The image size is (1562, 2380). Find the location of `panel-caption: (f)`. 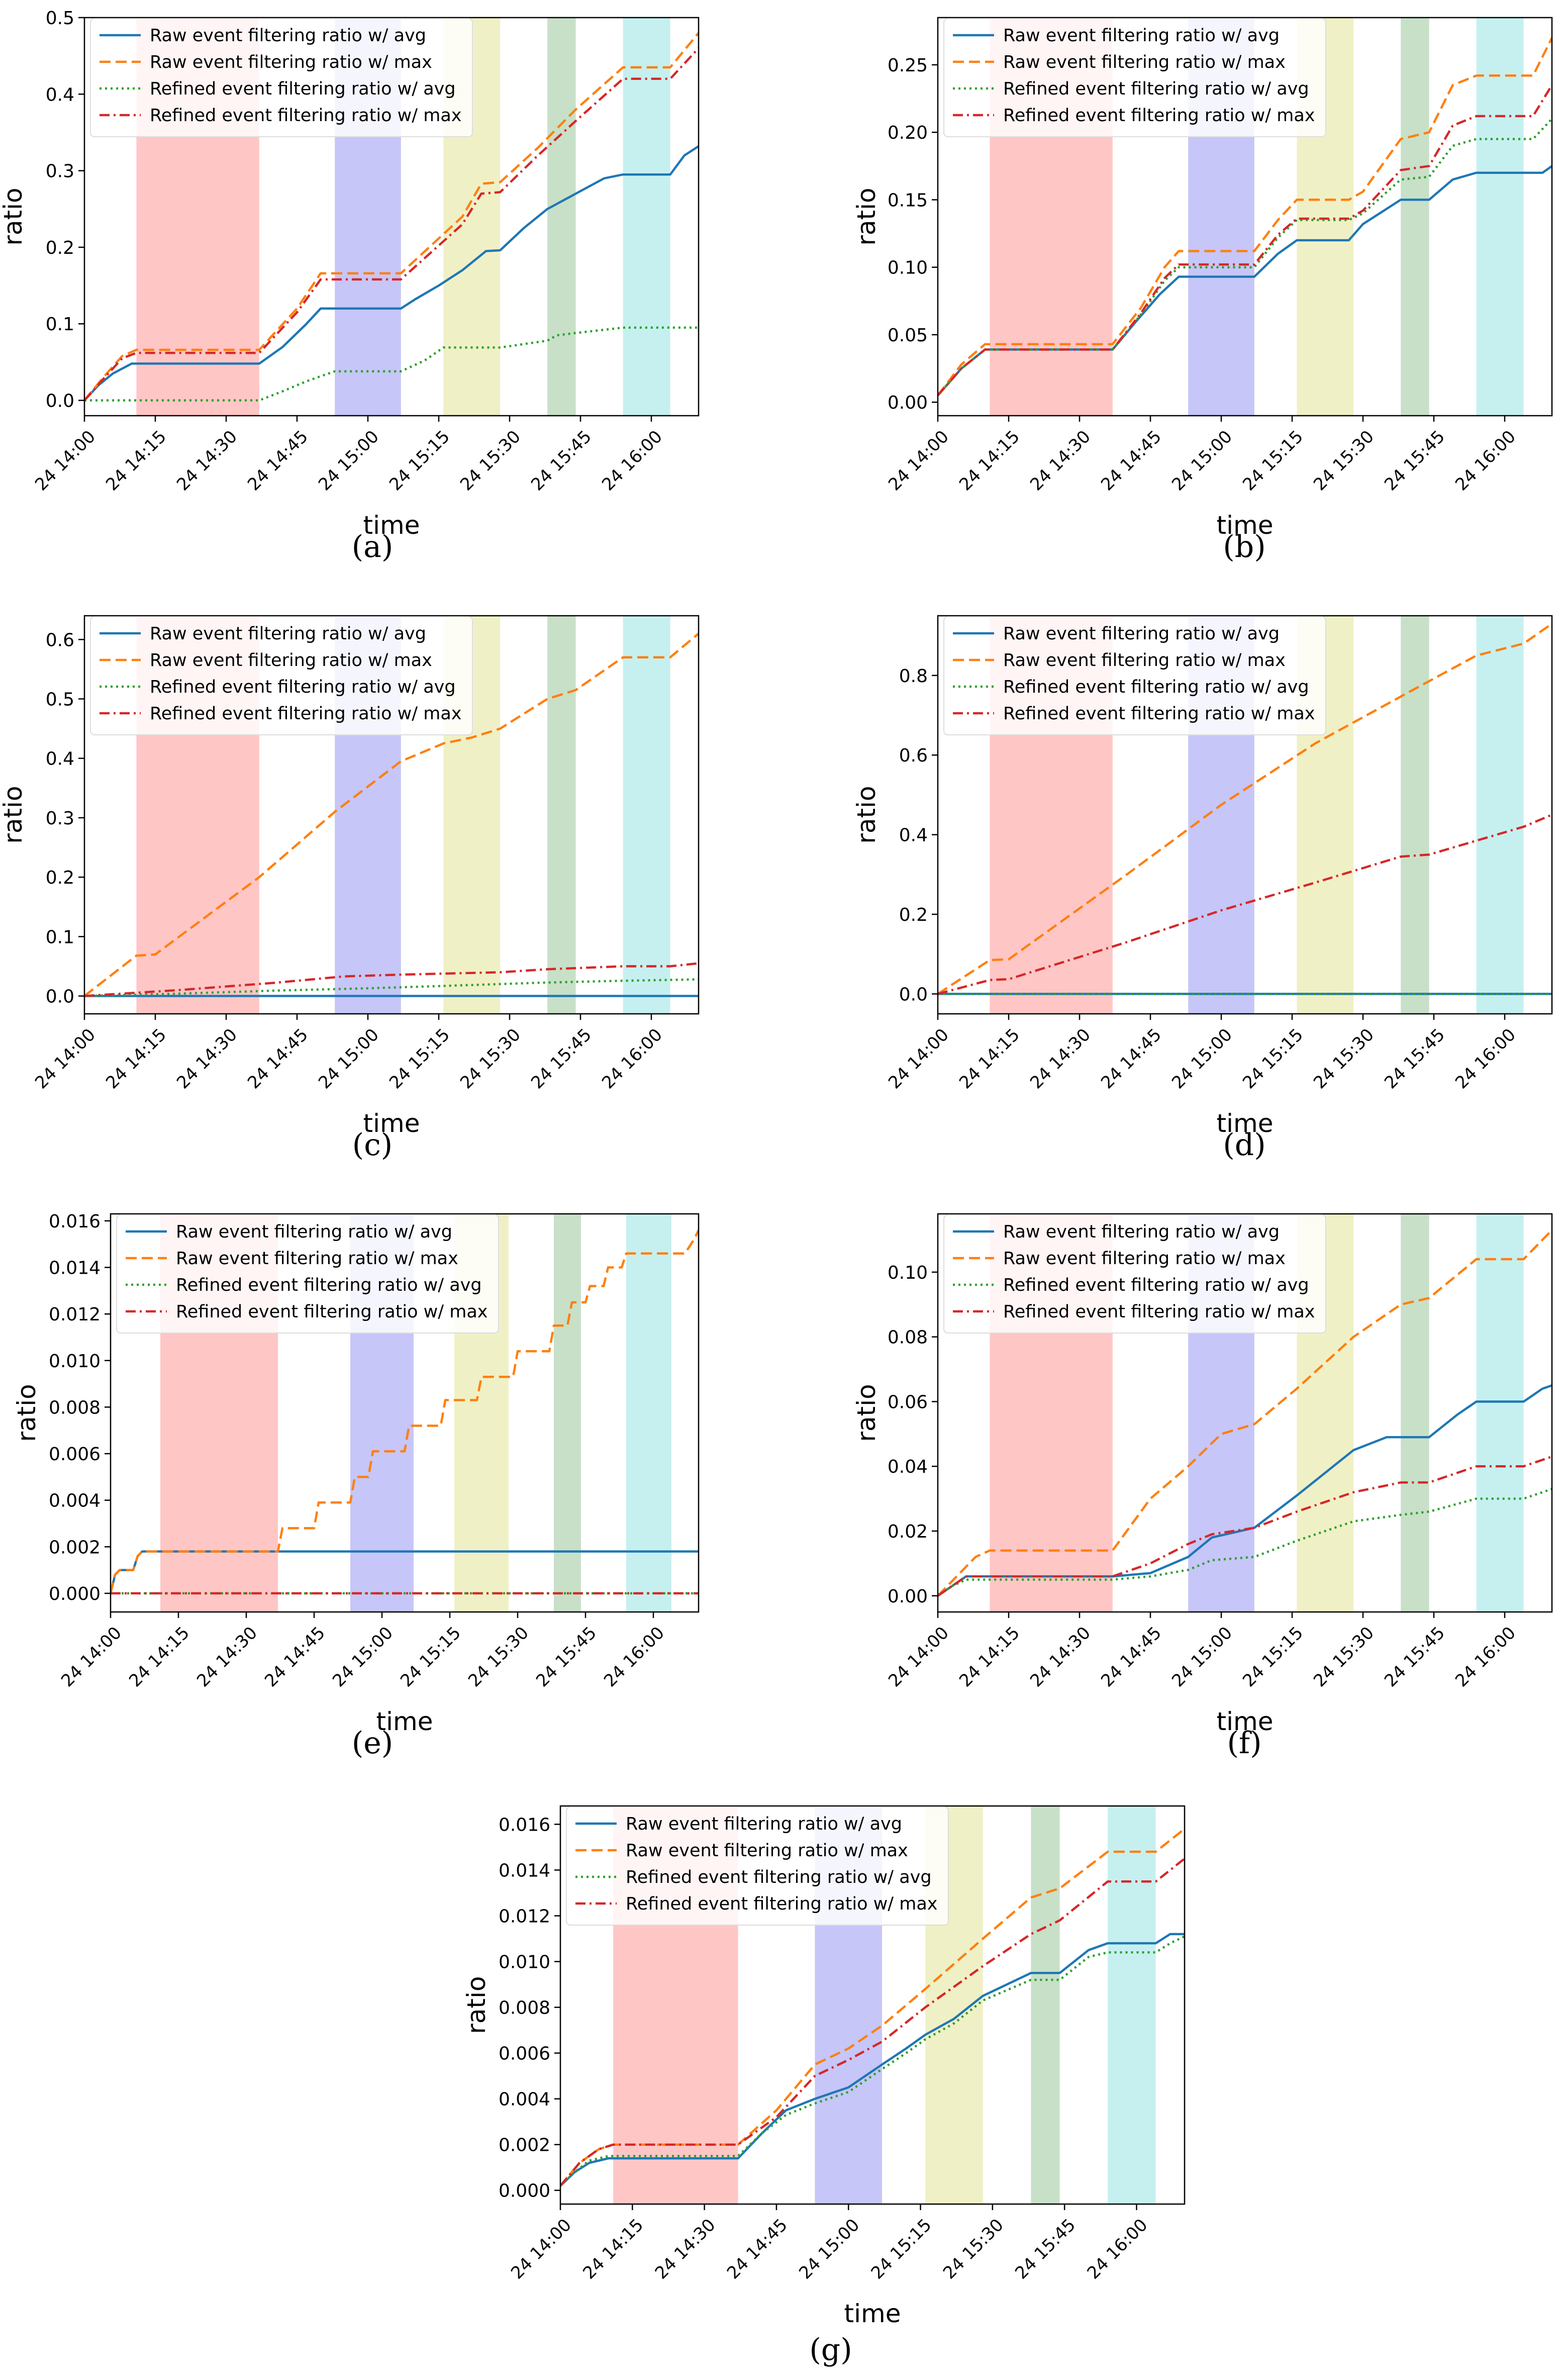

panel-caption: (f) is located at coordinates (1244, 1743).